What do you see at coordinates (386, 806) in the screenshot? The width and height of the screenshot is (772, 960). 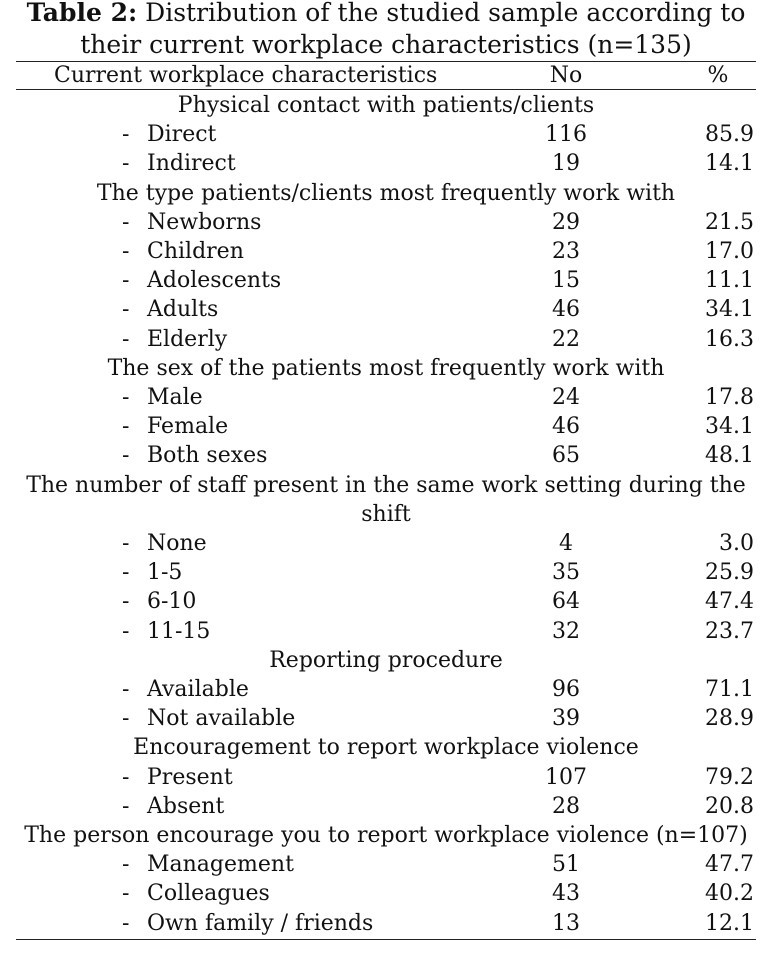 I see `table-row: - Absent 28 20.8` at bounding box center [386, 806].